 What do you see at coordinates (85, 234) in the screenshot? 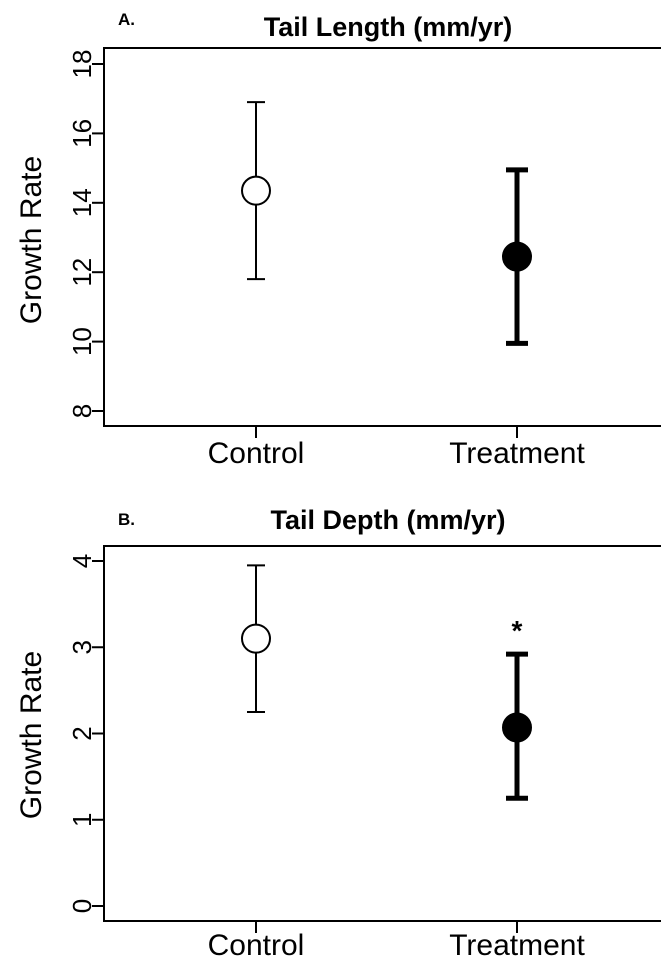
I see `panel-a-y-axis: 8 10 12 14 16 18` at bounding box center [85, 234].